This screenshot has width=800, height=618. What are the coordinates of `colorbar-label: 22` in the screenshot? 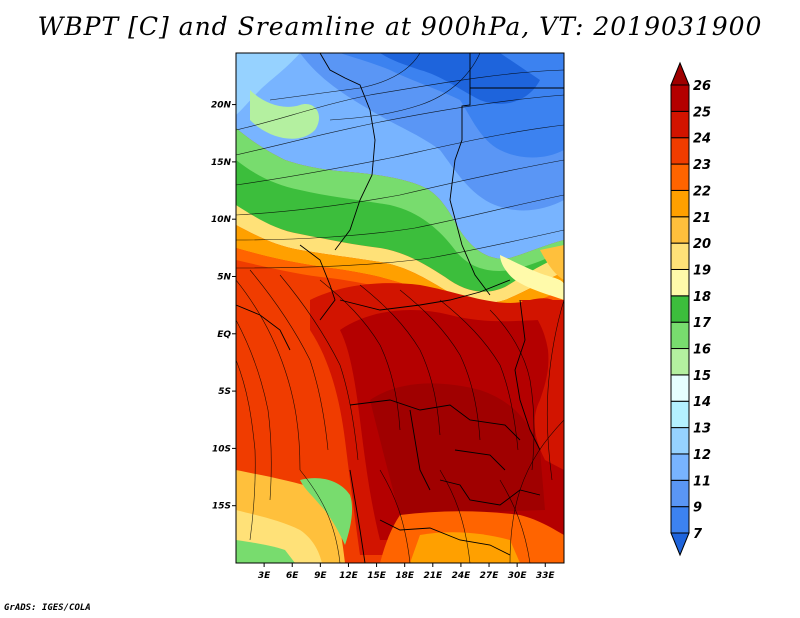 It's located at (702, 191).